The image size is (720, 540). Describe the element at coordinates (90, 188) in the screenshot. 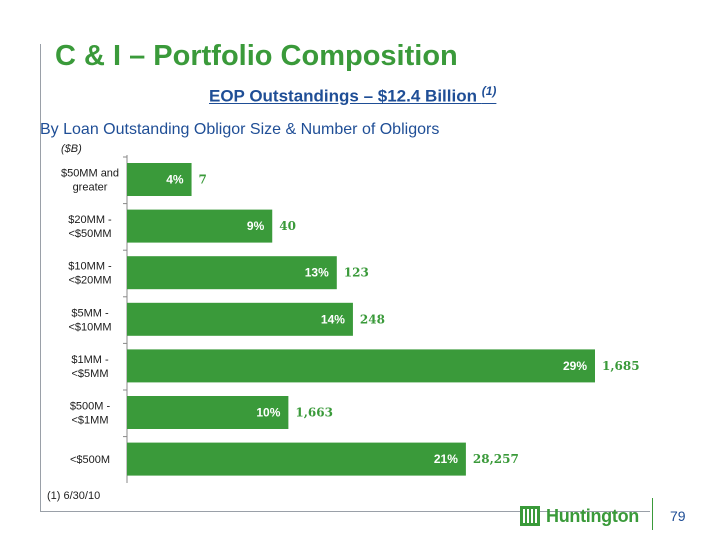

I see `category-label-line: greater` at that location.